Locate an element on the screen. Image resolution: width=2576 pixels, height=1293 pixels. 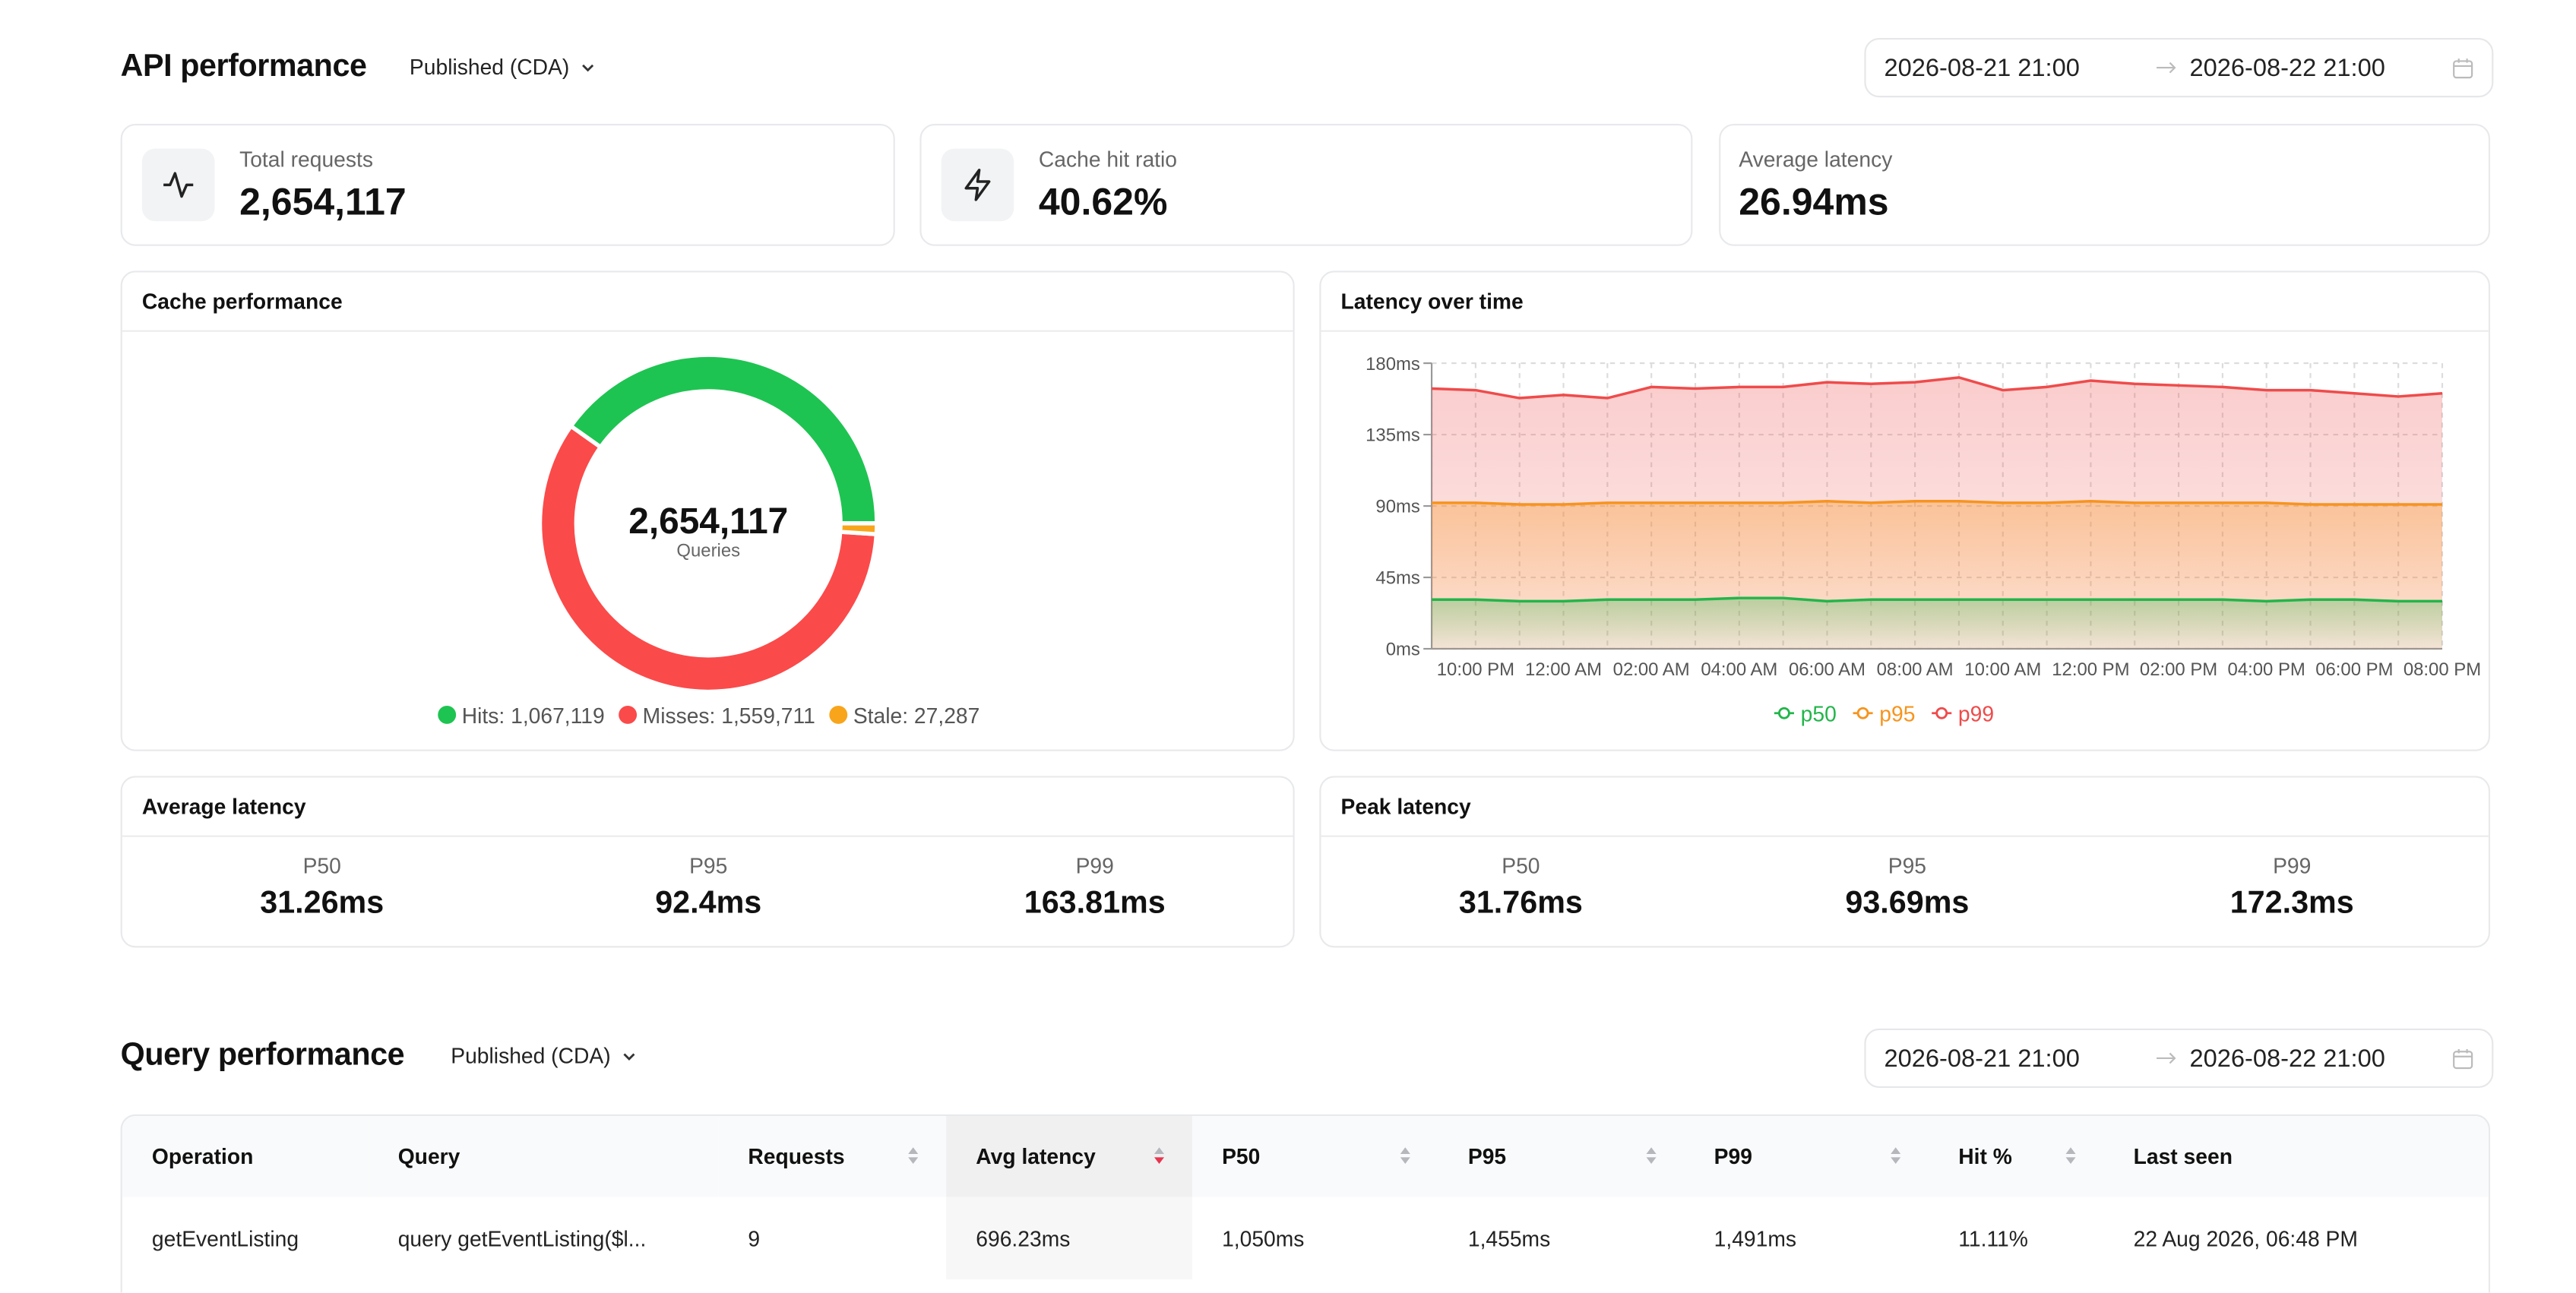
y-tick-label: 90ms is located at coordinates (1397, 507).